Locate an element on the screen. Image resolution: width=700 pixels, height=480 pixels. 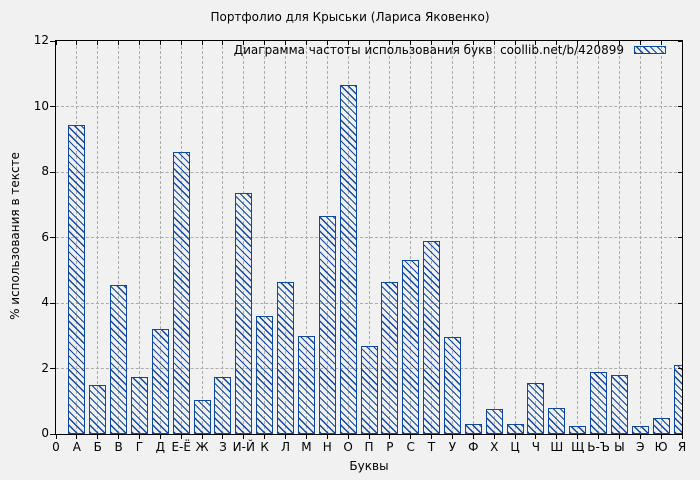
x-tick-label-Н: Н is located at coordinates (327, 447).